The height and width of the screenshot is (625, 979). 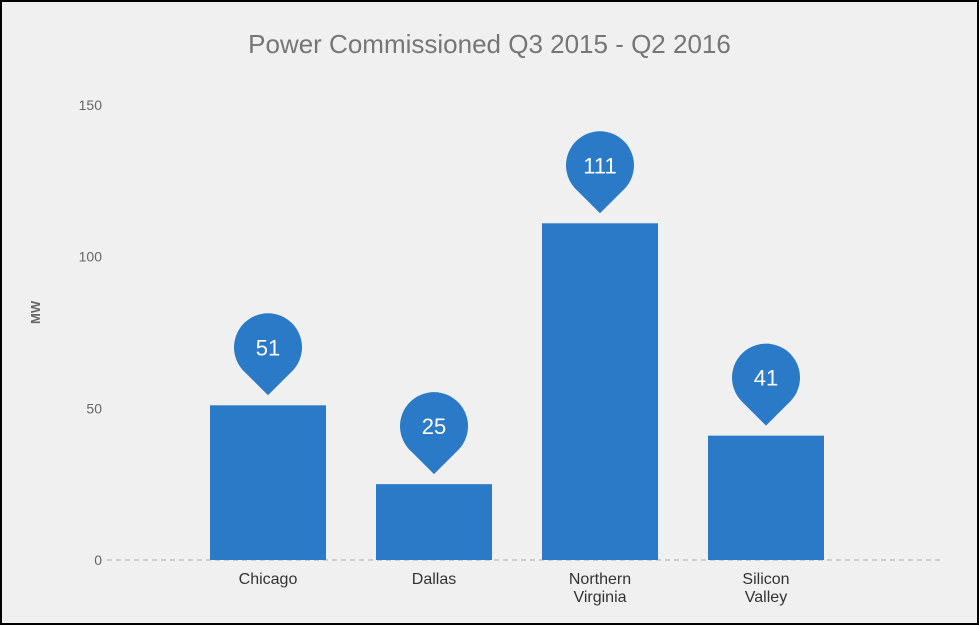 I want to click on y-tick-label: 50, so click(x=94, y=408).